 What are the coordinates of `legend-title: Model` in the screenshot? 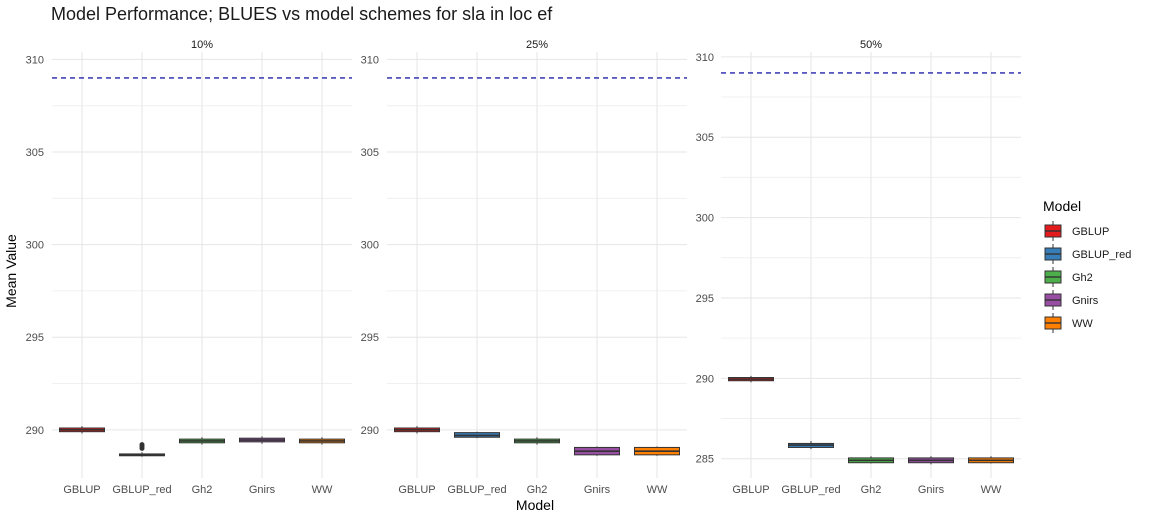 It's located at (1062, 206).